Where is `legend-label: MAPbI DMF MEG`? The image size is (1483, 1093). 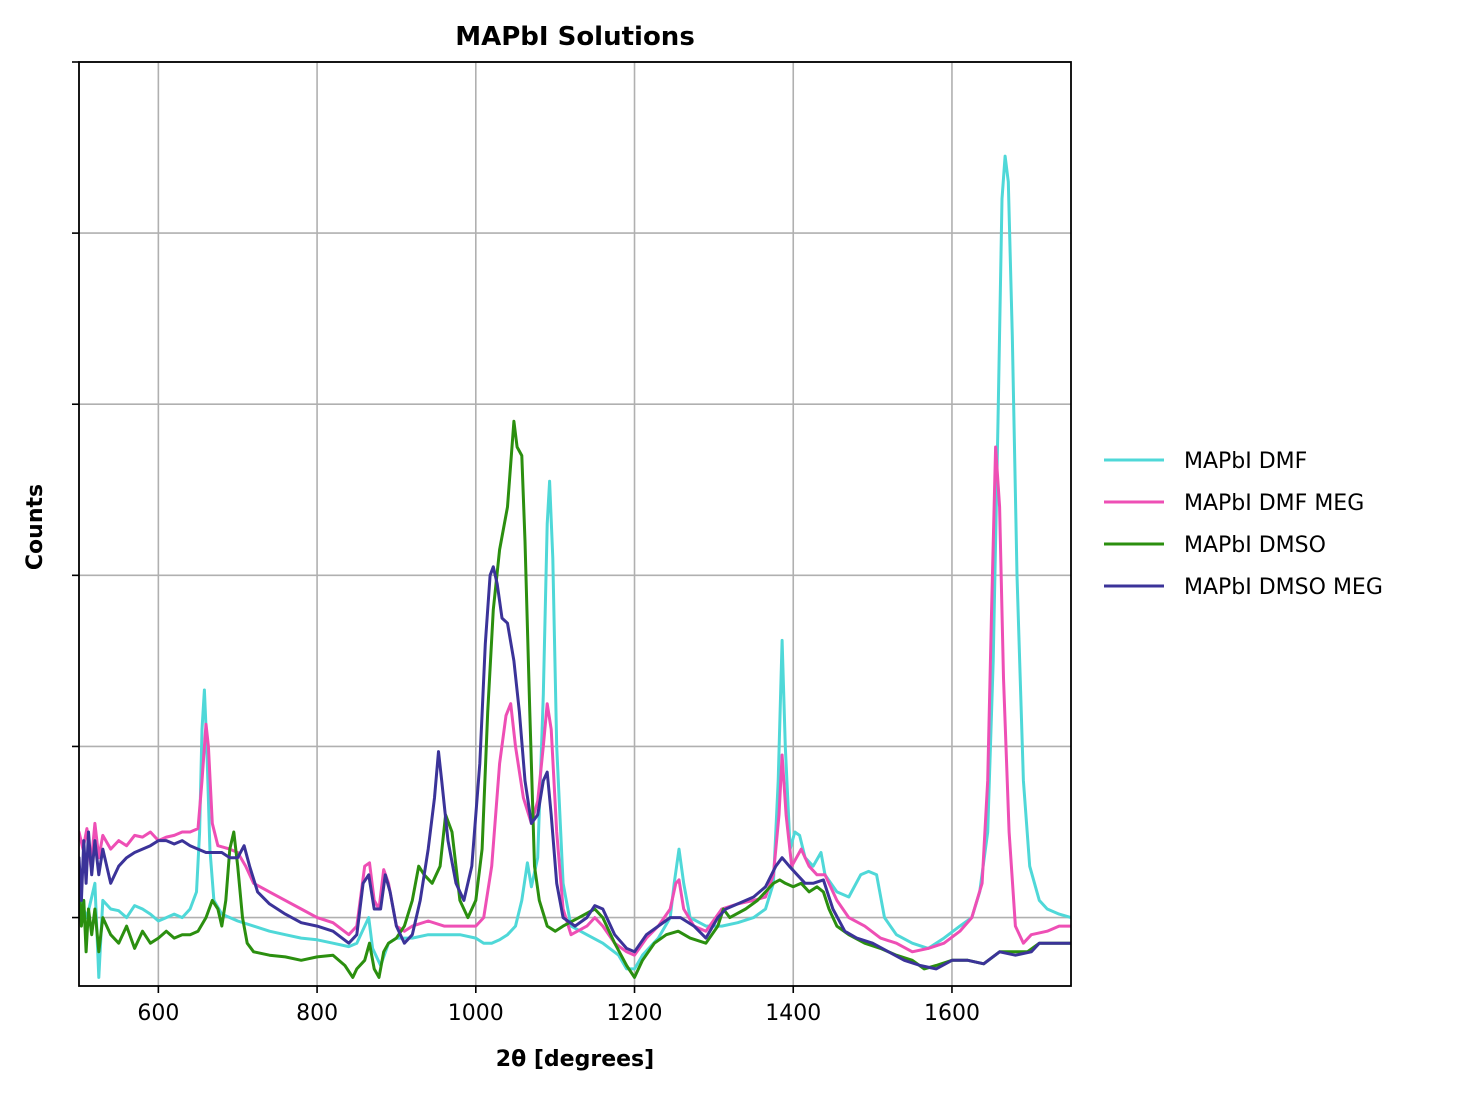 legend-label: MAPbI DMF MEG is located at coordinates (1274, 503).